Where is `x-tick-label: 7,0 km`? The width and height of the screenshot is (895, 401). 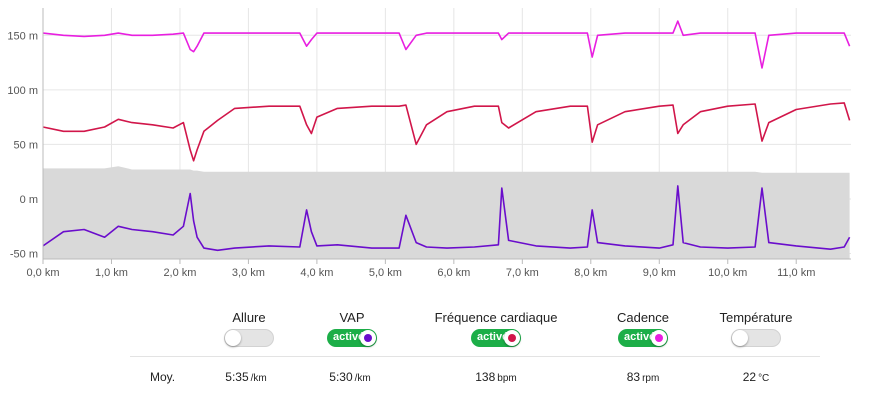 x-tick-label: 7,0 km is located at coordinates (522, 273).